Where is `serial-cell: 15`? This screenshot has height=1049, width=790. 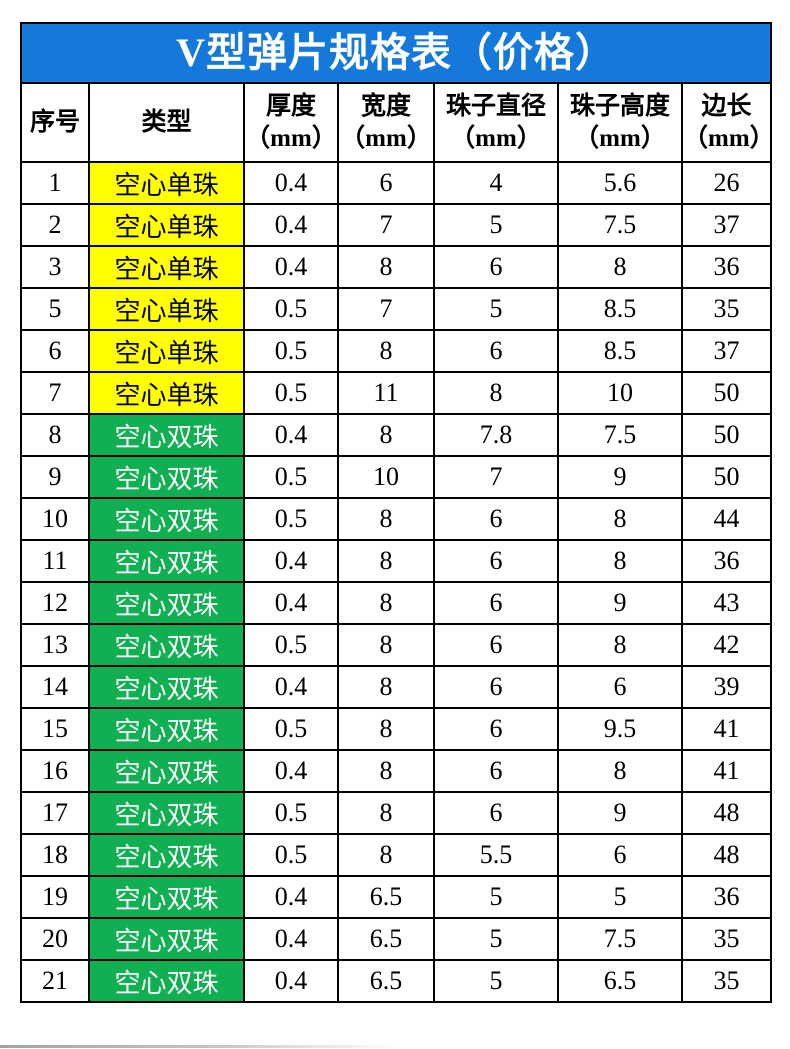
serial-cell: 15 is located at coordinates (55, 729).